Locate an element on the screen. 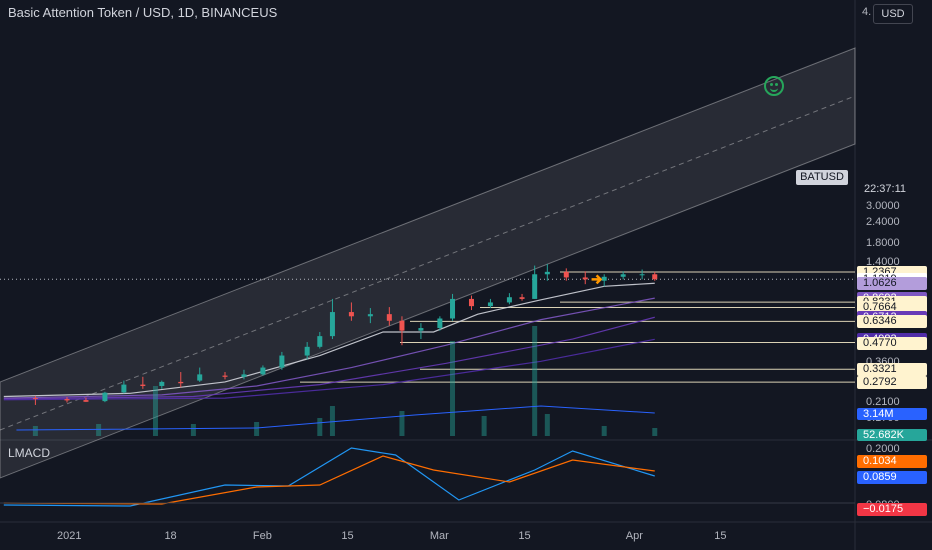 The image size is (932, 550). time-axis-label: Mar is located at coordinates (439, 536).